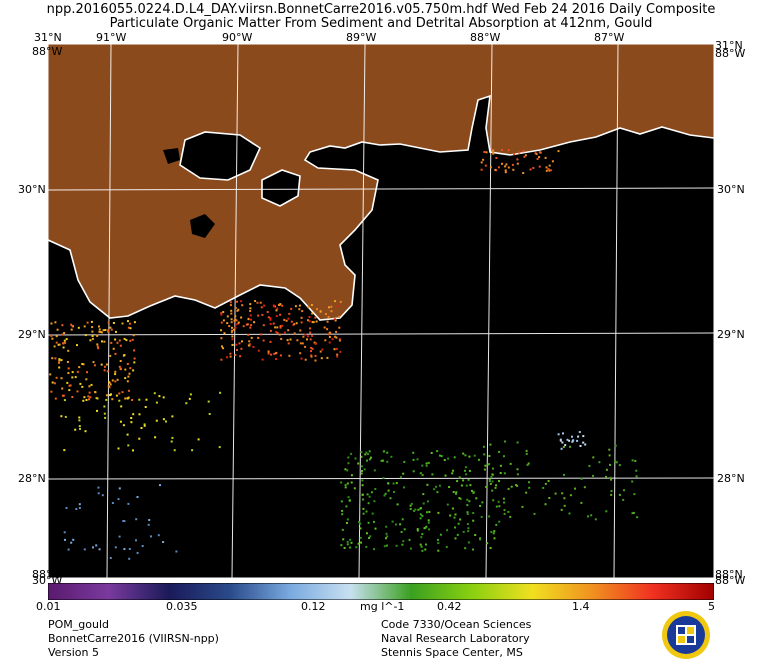 The height and width of the screenshot is (664, 762). Describe the element at coordinates (182, 606) in the screenshot. I see `colorbar-label-1: 0.035` at that location.